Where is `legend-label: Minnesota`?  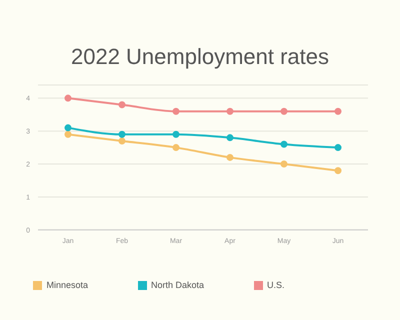 legend-label: Minnesota is located at coordinates (67, 285).